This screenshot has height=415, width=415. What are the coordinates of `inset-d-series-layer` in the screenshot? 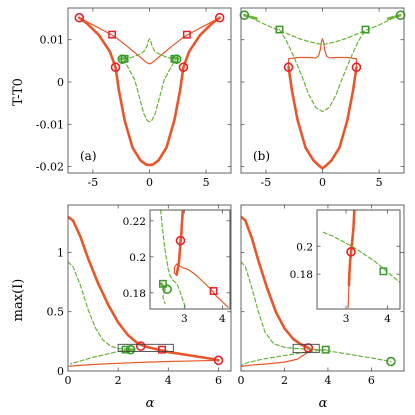 It's located at (361, 259).